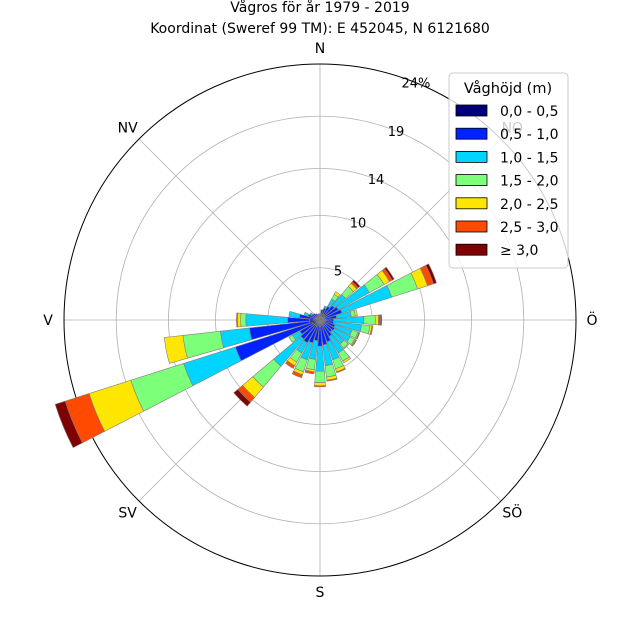 The height and width of the screenshot is (644, 640). Describe the element at coordinates (591, 320) in the screenshot. I see `direction-label: Ö` at that location.